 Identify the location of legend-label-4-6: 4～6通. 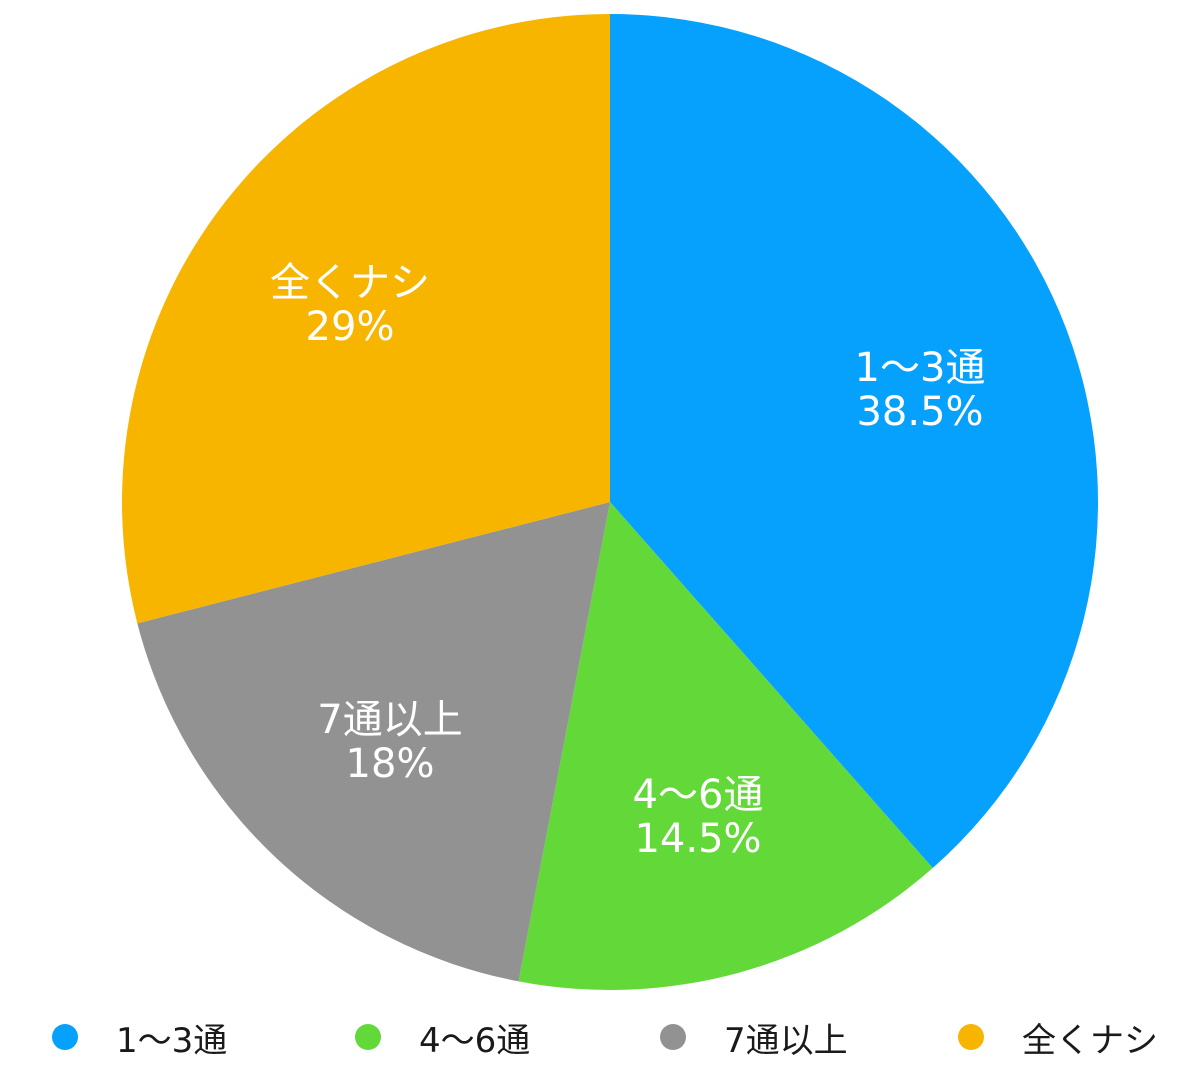
(475, 1040).